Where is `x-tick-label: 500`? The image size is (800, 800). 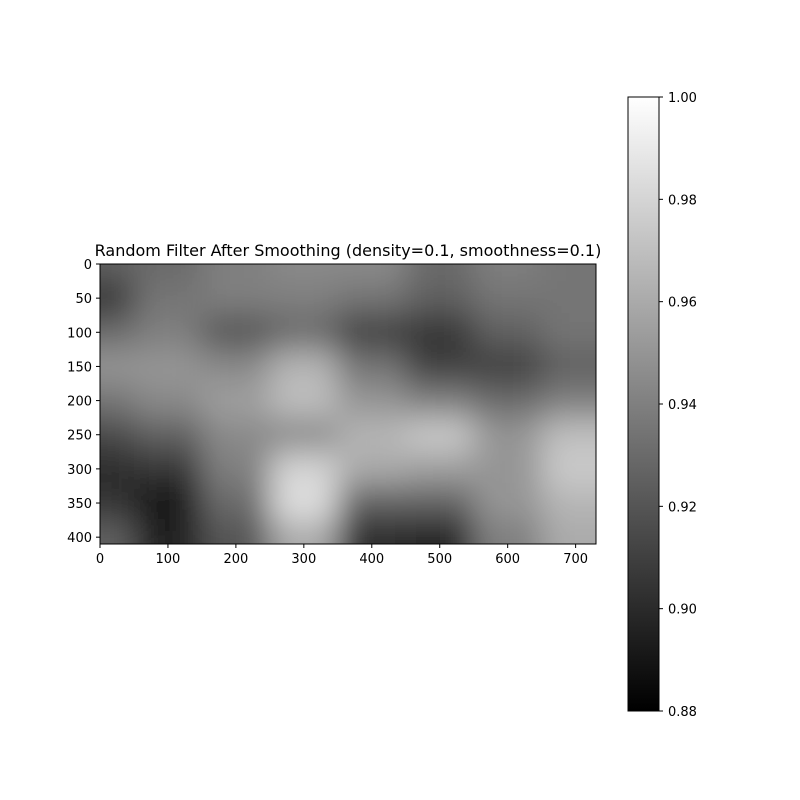 x-tick-label: 500 is located at coordinates (439, 559).